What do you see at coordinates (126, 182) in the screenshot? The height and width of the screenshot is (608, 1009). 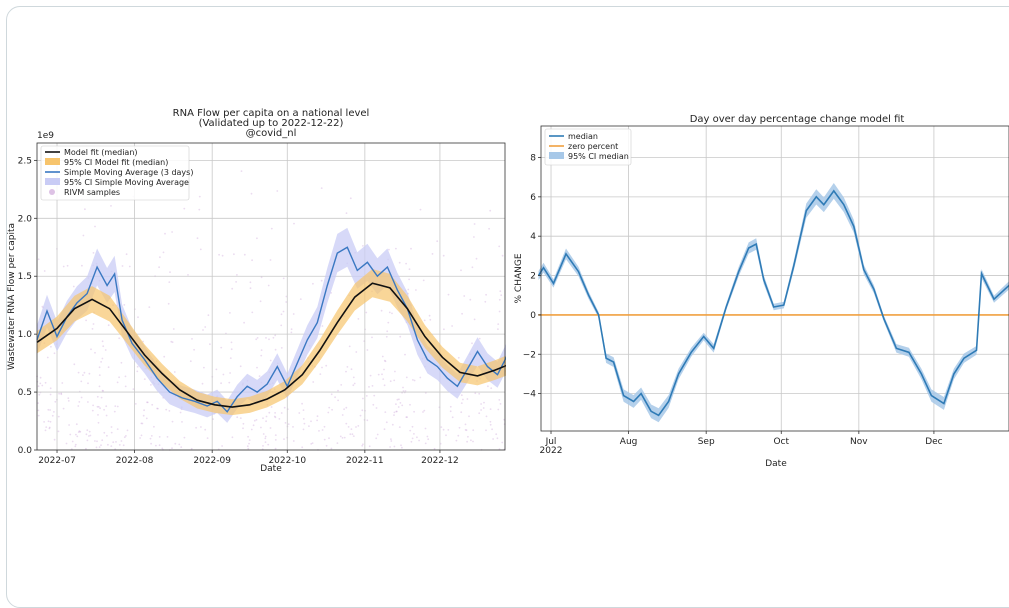 I see `legend-ci-sma-label: 95% CI Simple Moving Average` at bounding box center [126, 182].